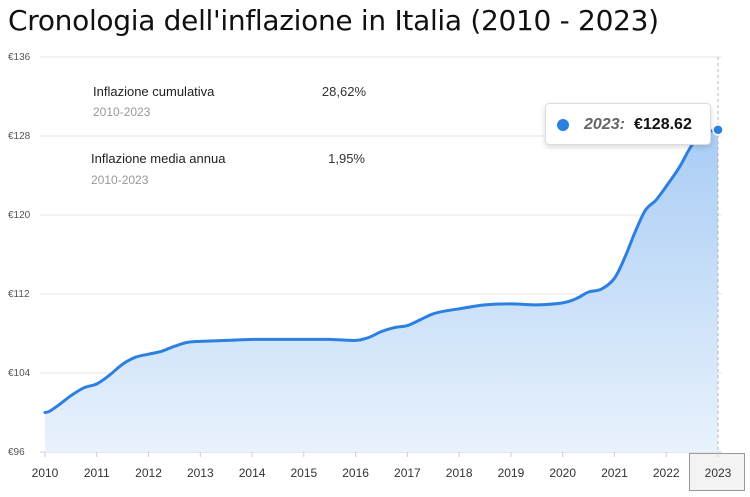 The width and height of the screenshot is (750, 497). Describe the element at coordinates (355, 473) in the screenshot. I see `x-tick-label: 2016` at that location.